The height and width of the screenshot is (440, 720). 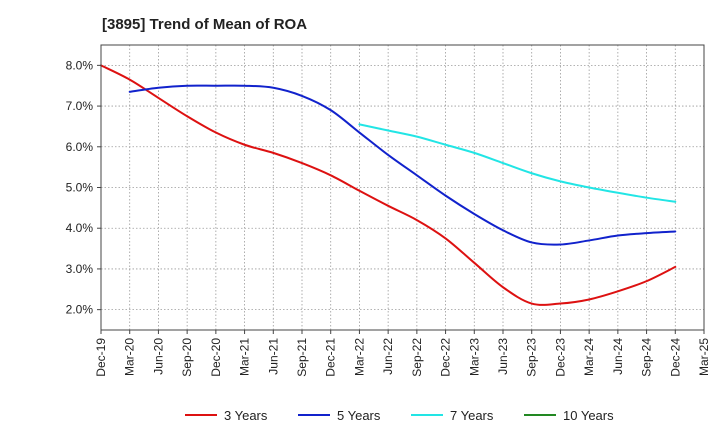 I want to click on series-line-7-years, so click(x=517, y=163).